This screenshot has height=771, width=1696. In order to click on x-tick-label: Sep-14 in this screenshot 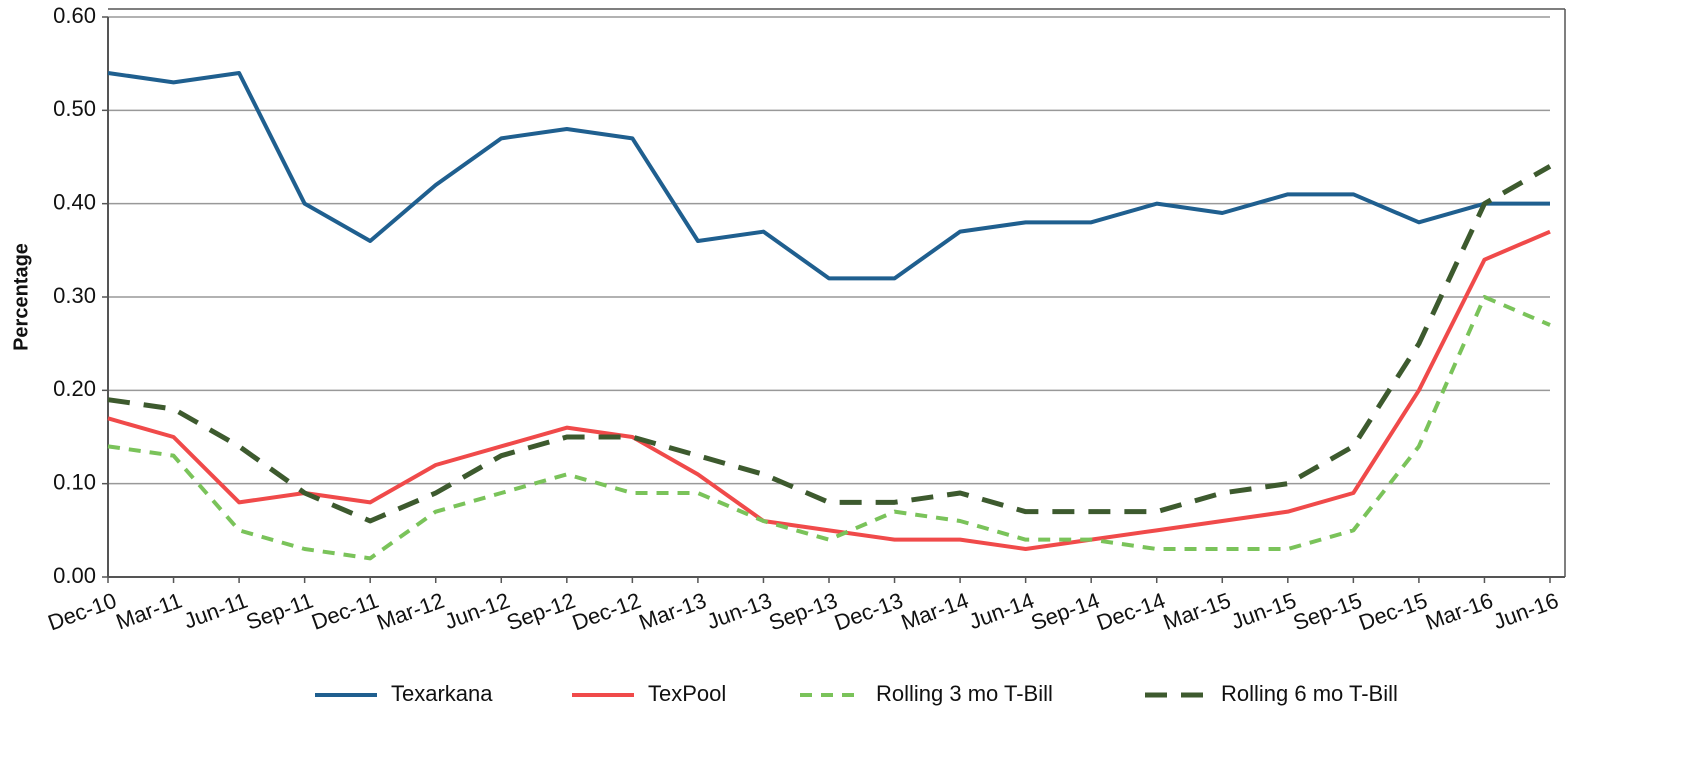, I will do `click(1065, 612)`.